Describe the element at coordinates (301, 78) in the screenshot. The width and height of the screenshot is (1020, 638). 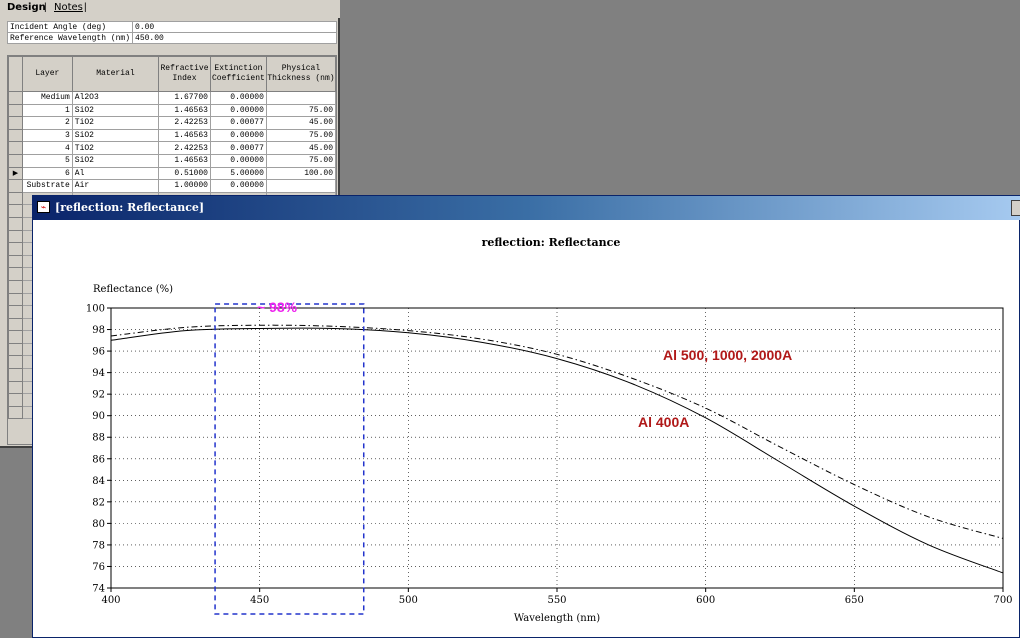
I see `header-line: Thickness (nm)` at that location.